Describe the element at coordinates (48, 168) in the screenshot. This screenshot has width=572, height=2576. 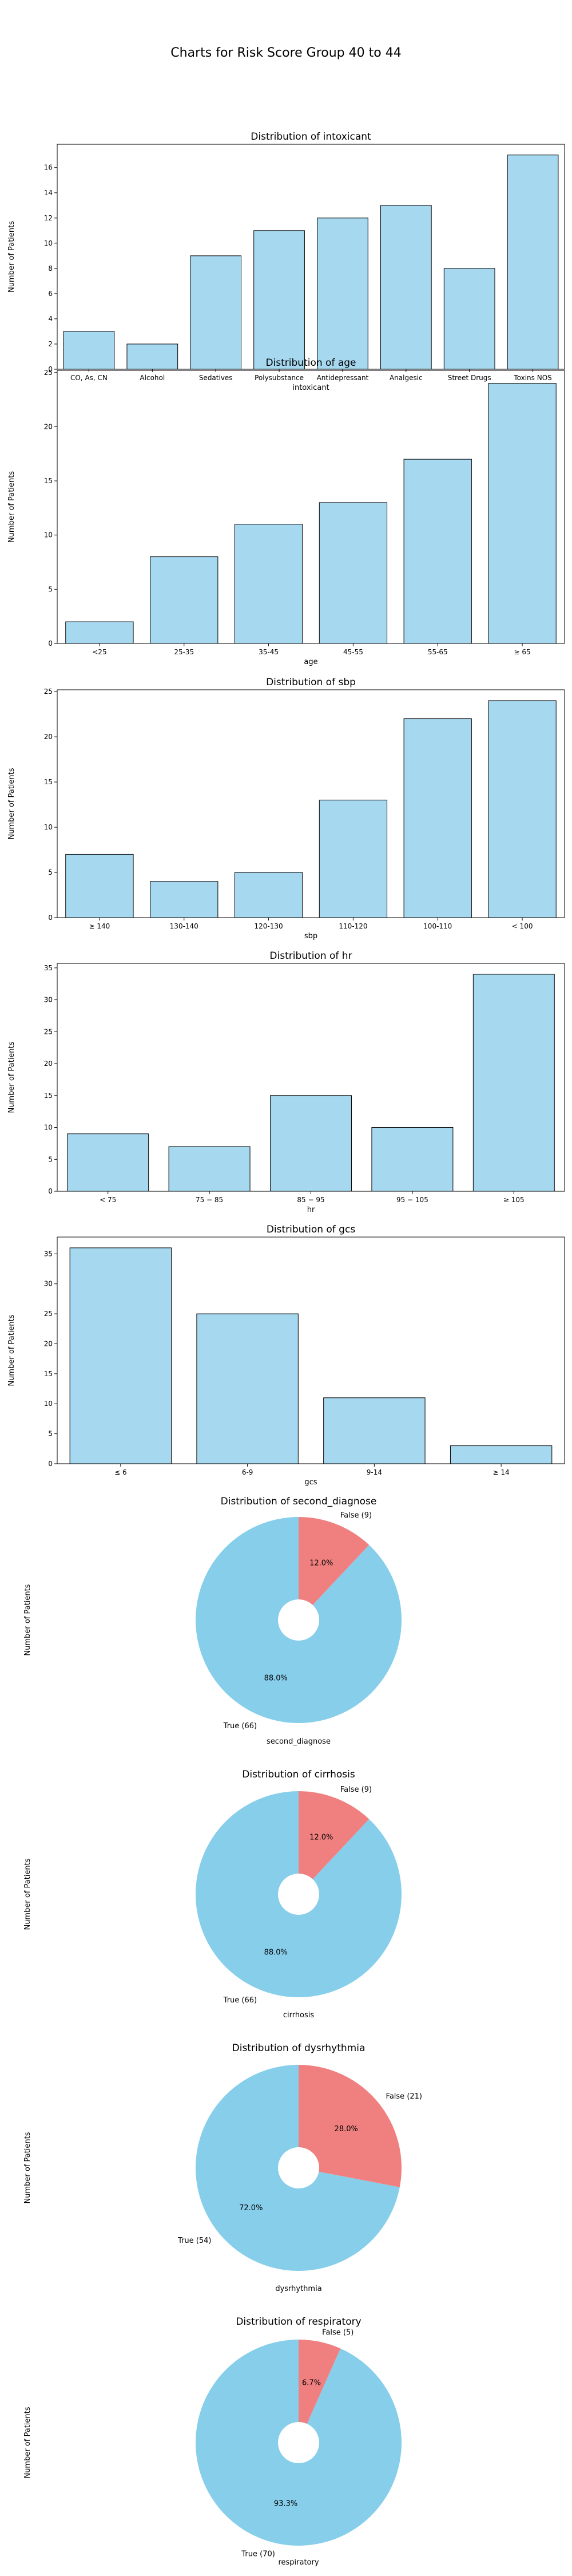
I see `y-tick-label: 16` at that location.